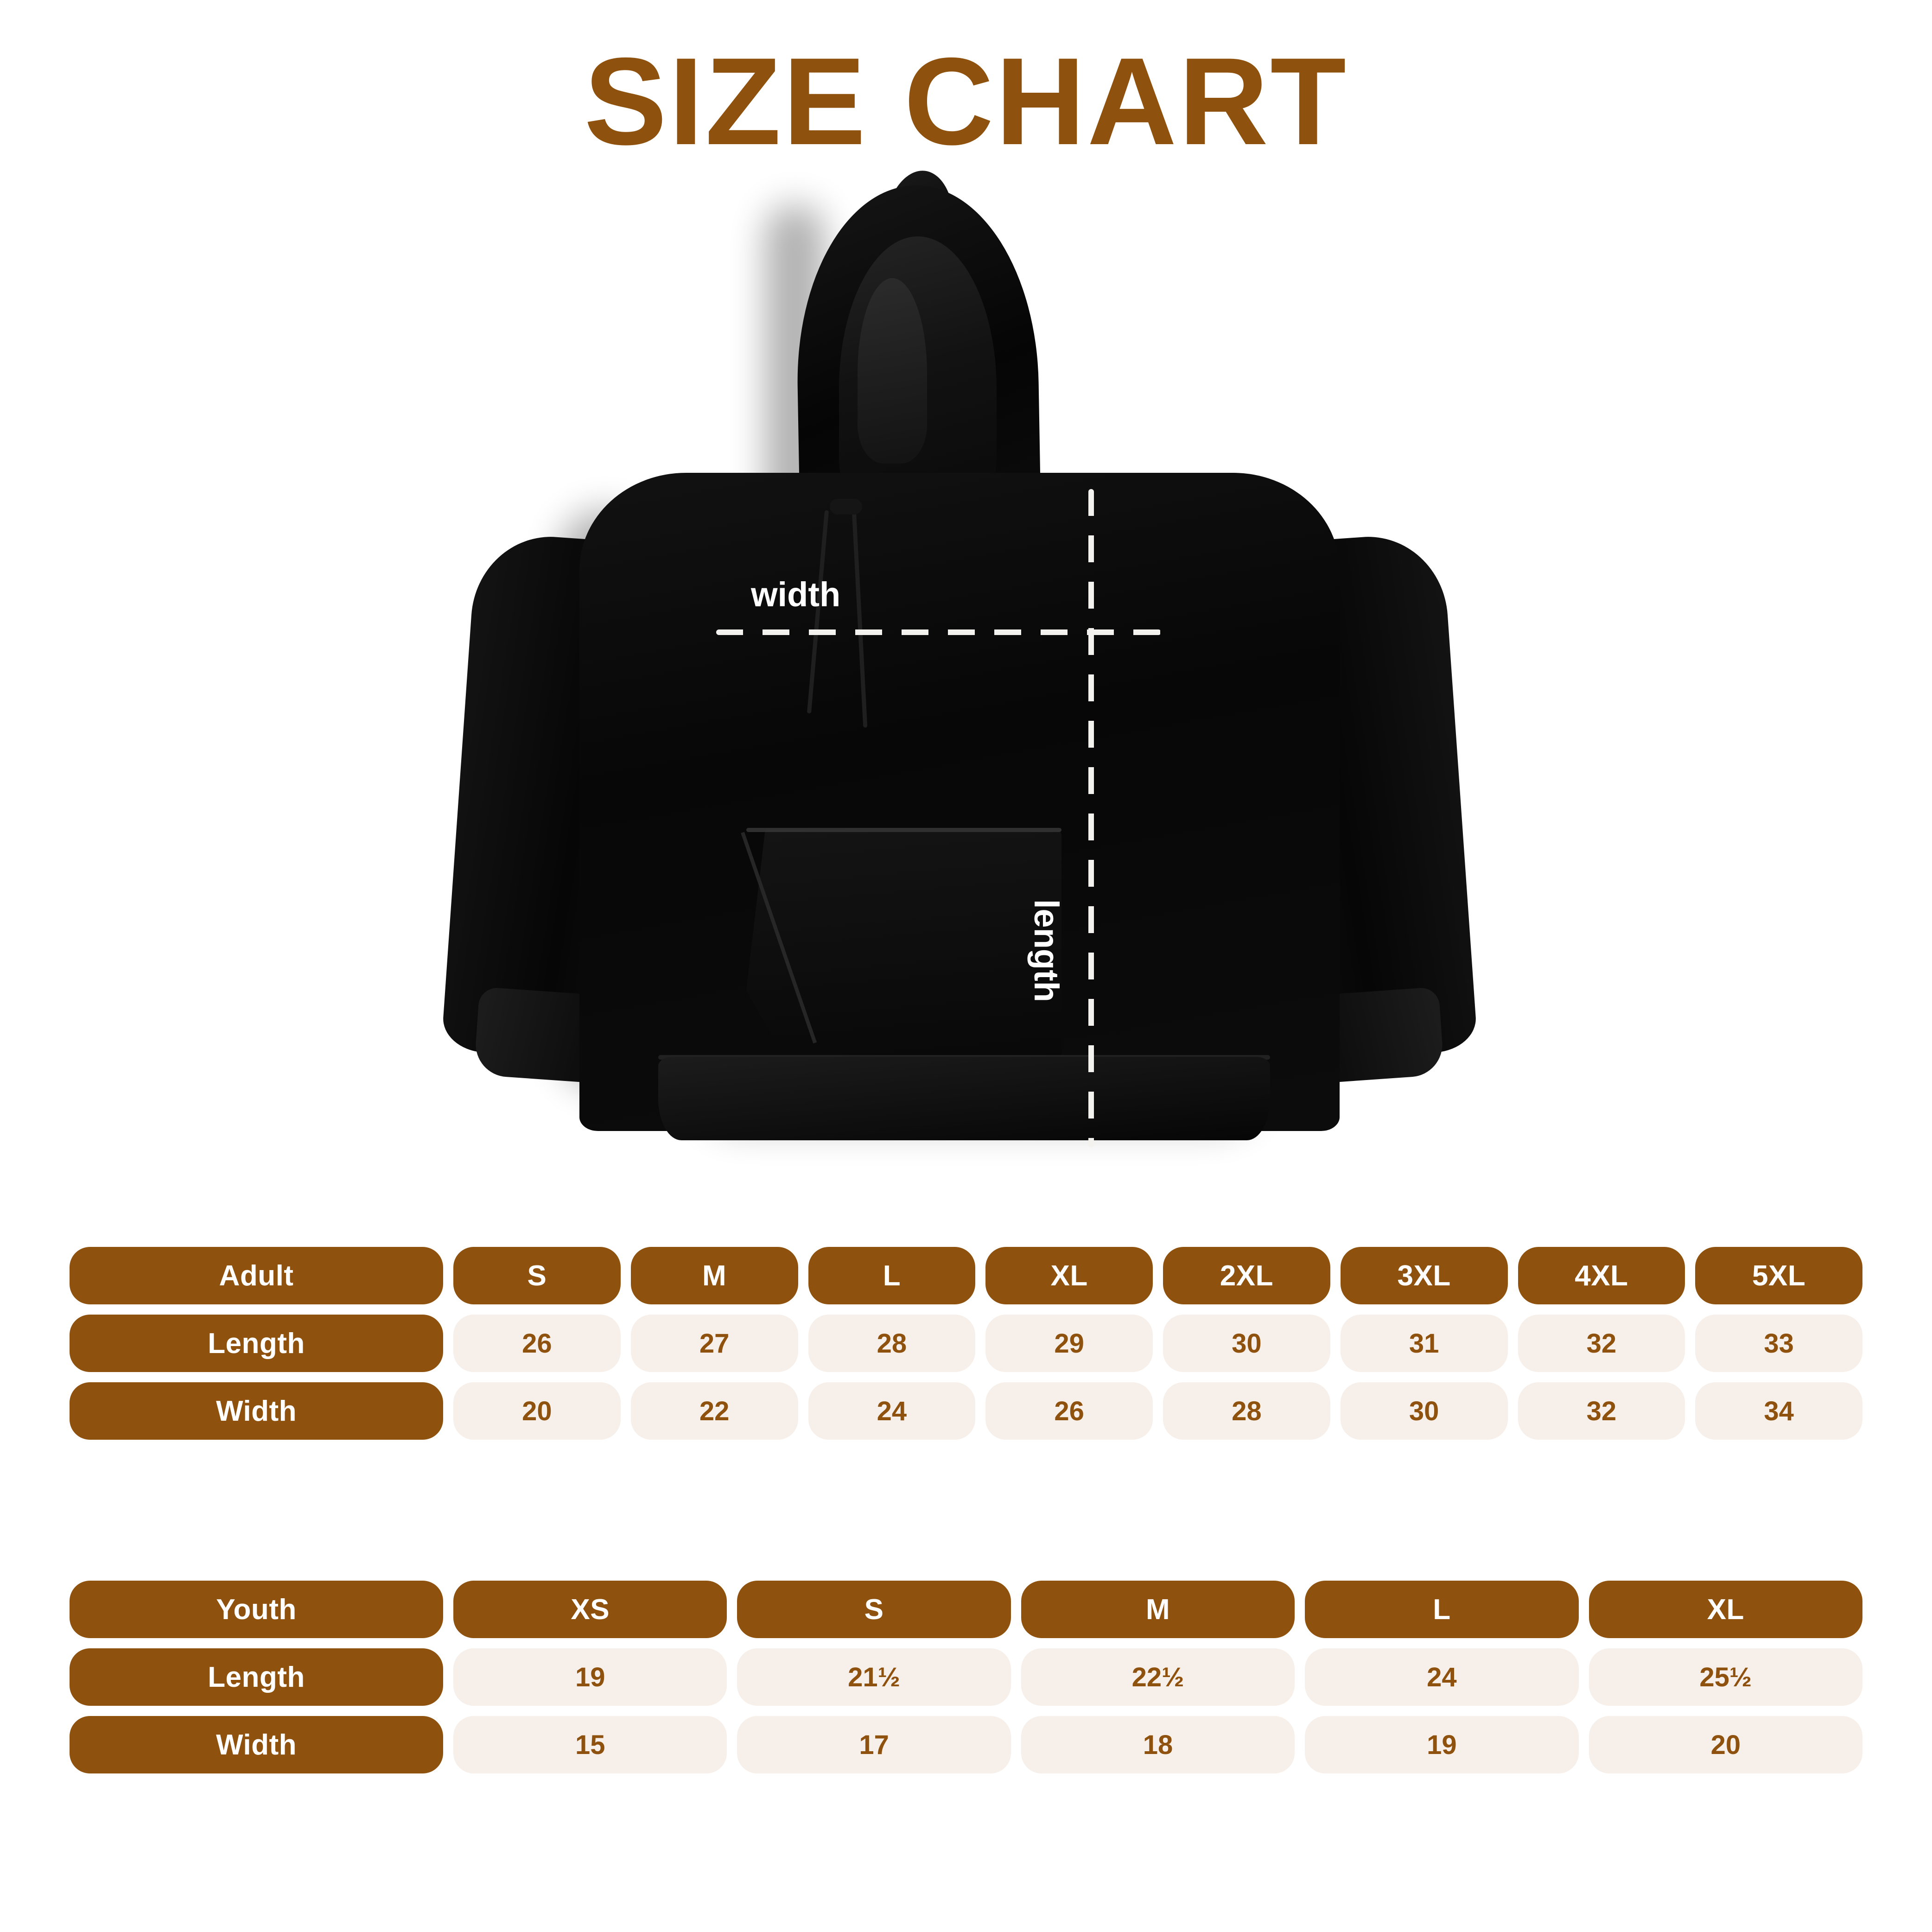  I want to click on adult-length-row: Length 26 27 28 29 30 31 32 33, so click(966, 1343).